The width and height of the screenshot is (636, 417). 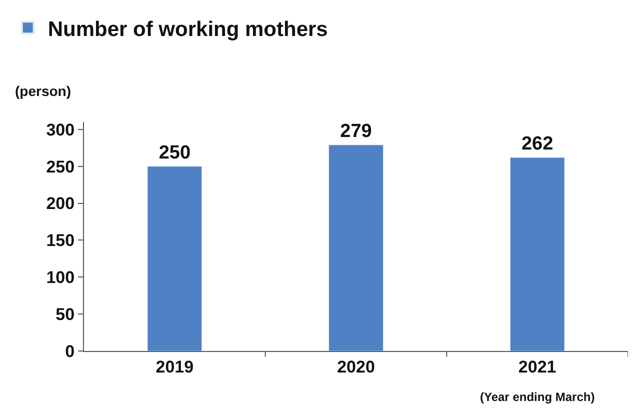 What do you see at coordinates (537, 397) in the screenshot?
I see `text: (Year ending March)` at bounding box center [537, 397].